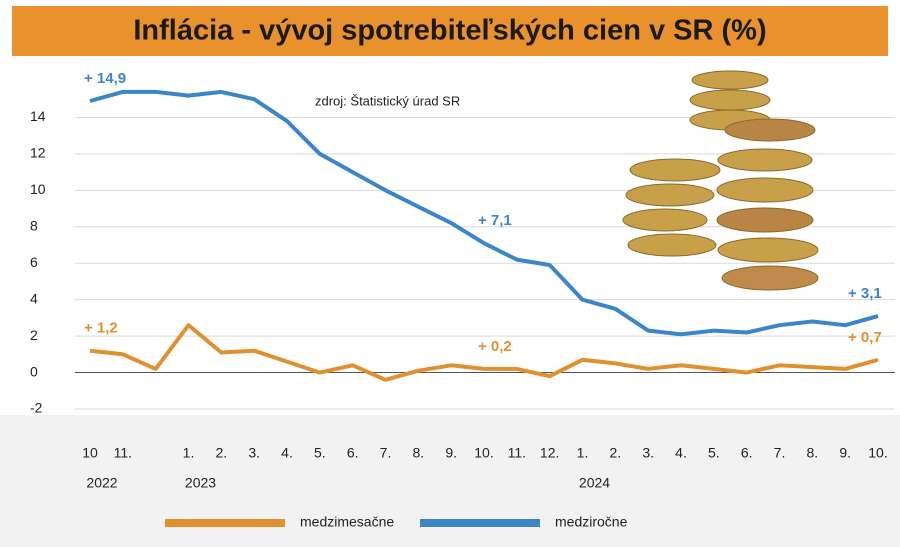 The height and width of the screenshot is (547, 900). What do you see at coordinates (495, 346) in the screenshot?
I see `data-label: + 0,2` at bounding box center [495, 346].